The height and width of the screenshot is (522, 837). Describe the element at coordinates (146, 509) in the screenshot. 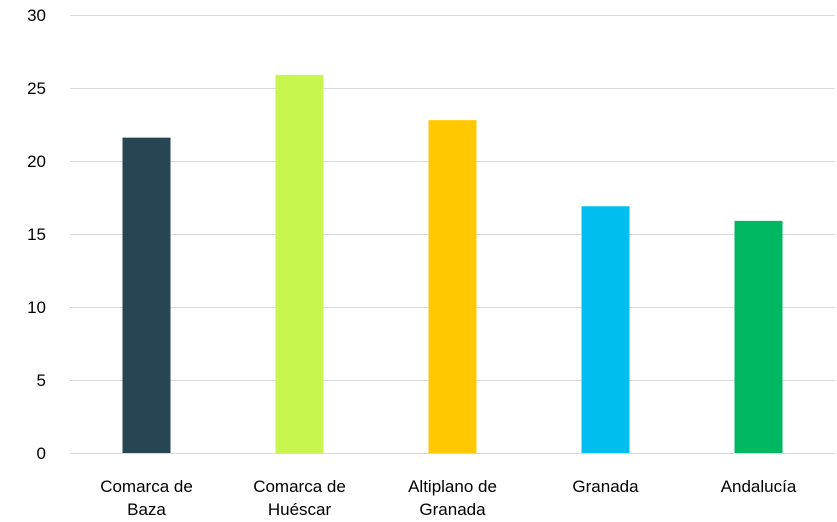

I see `x-category-label-line: Baza` at that location.